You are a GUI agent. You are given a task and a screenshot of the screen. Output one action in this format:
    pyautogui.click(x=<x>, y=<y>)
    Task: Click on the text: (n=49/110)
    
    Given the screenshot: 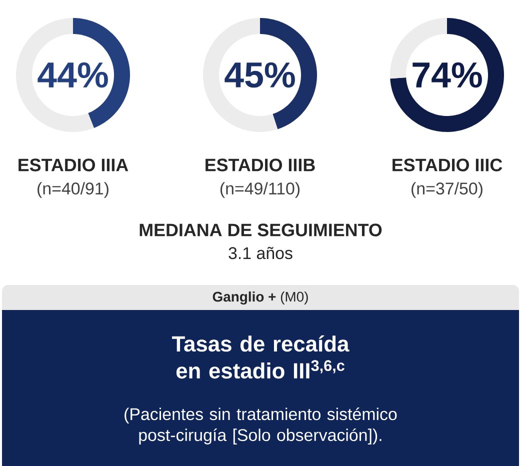 What is the action you would take?
    pyautogui.click(x=260, y=190)
    